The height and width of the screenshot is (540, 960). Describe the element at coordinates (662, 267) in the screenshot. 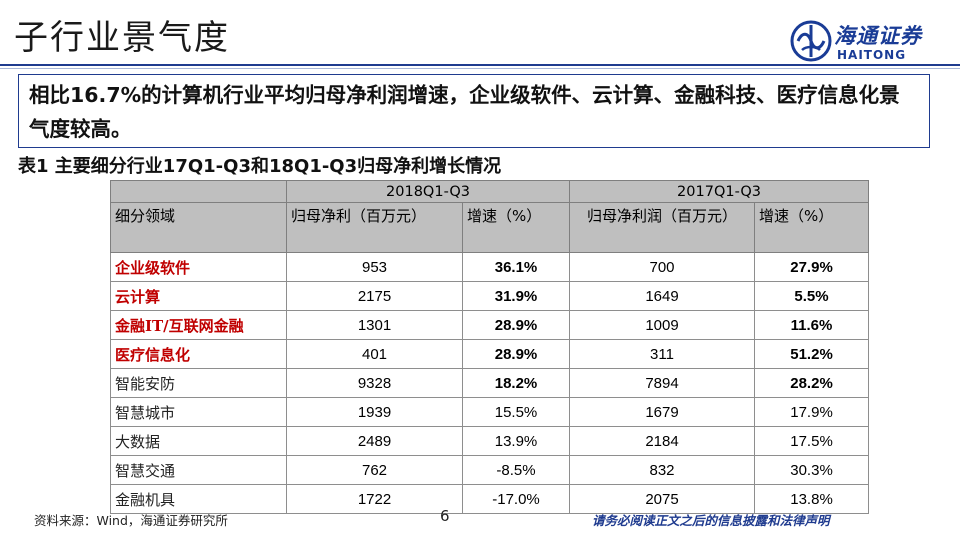

I see `profit-2017-cell: 700` at that location.